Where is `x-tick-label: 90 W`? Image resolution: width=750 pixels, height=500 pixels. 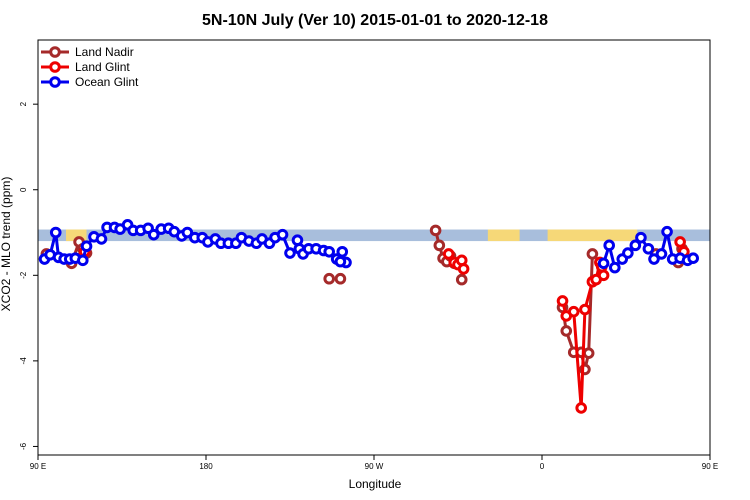 x-tick-label: 90 W is located at coordinates (374, 466).